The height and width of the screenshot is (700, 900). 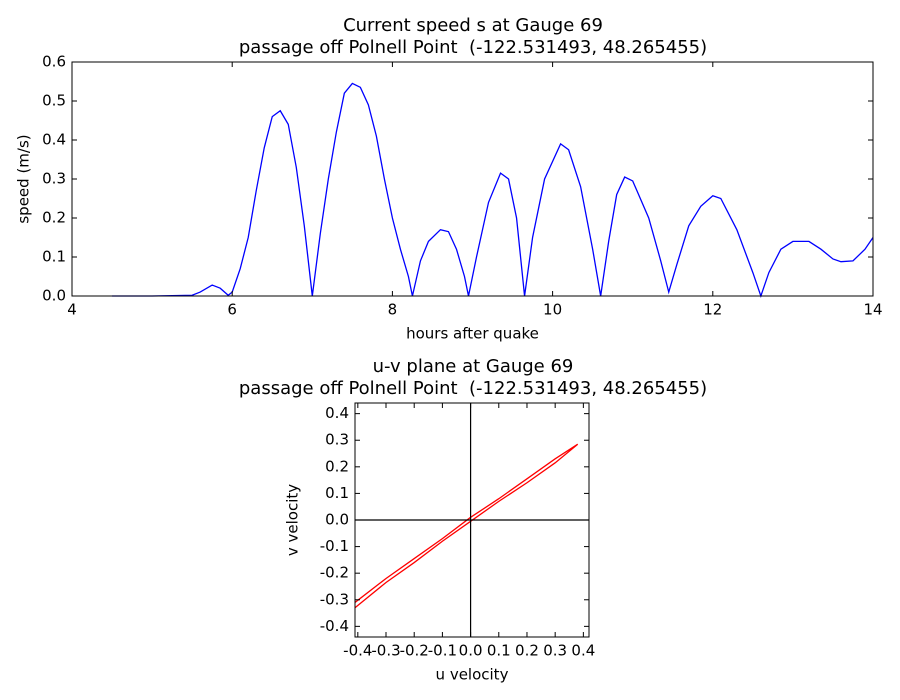 I want to click on y-tick-label: -0.2, so click(x=334, y=573).